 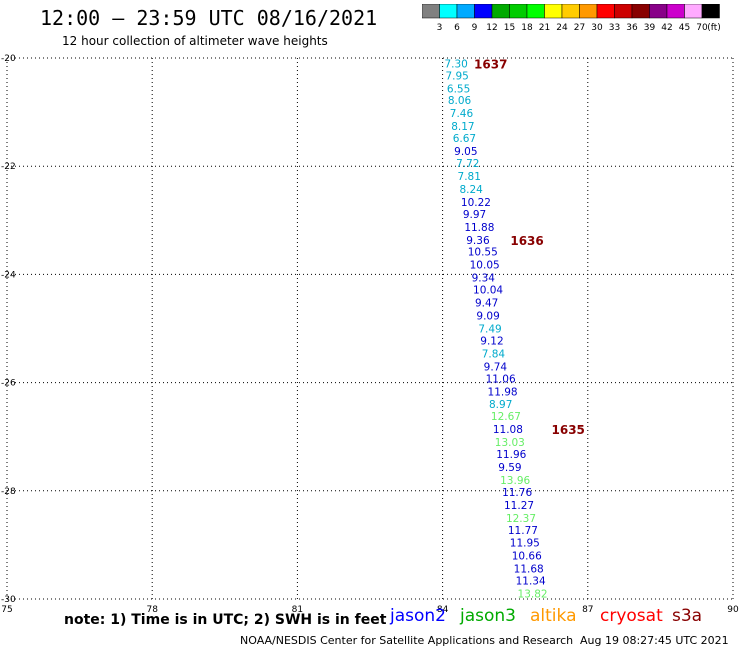 I want to click on swh-data-label: 11.95, so click(x=525, y=544).